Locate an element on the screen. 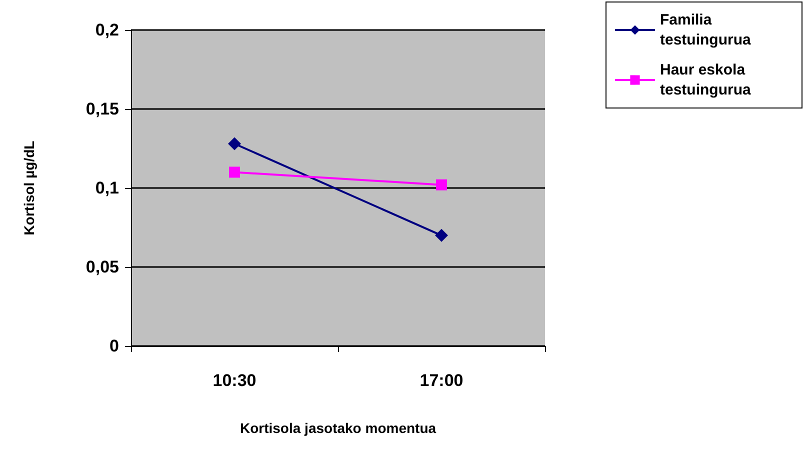 The width and height of the screenshot is (806, 456). x-axis-title: Kortisola jasotako momentua is located at coordinates (338, 428).